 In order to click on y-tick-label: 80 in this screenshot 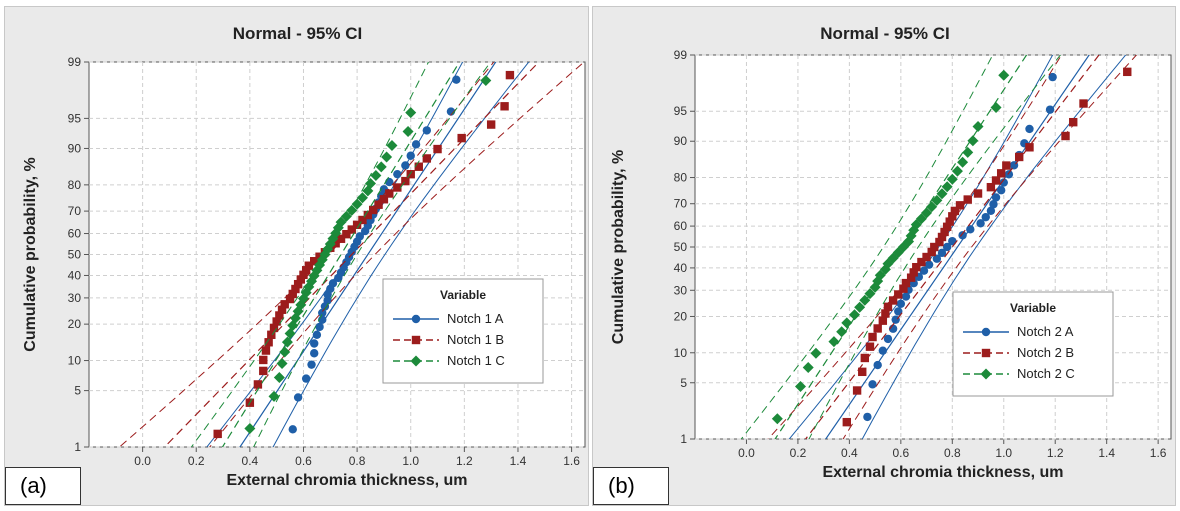, I will do `click(681, 178)`.